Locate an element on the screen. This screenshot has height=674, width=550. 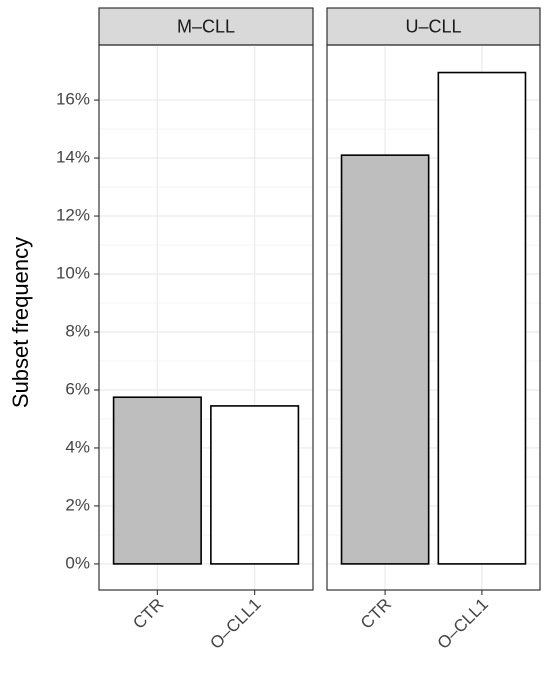
y-axis-label: Subset frequency is located at coordinates (20, 322).